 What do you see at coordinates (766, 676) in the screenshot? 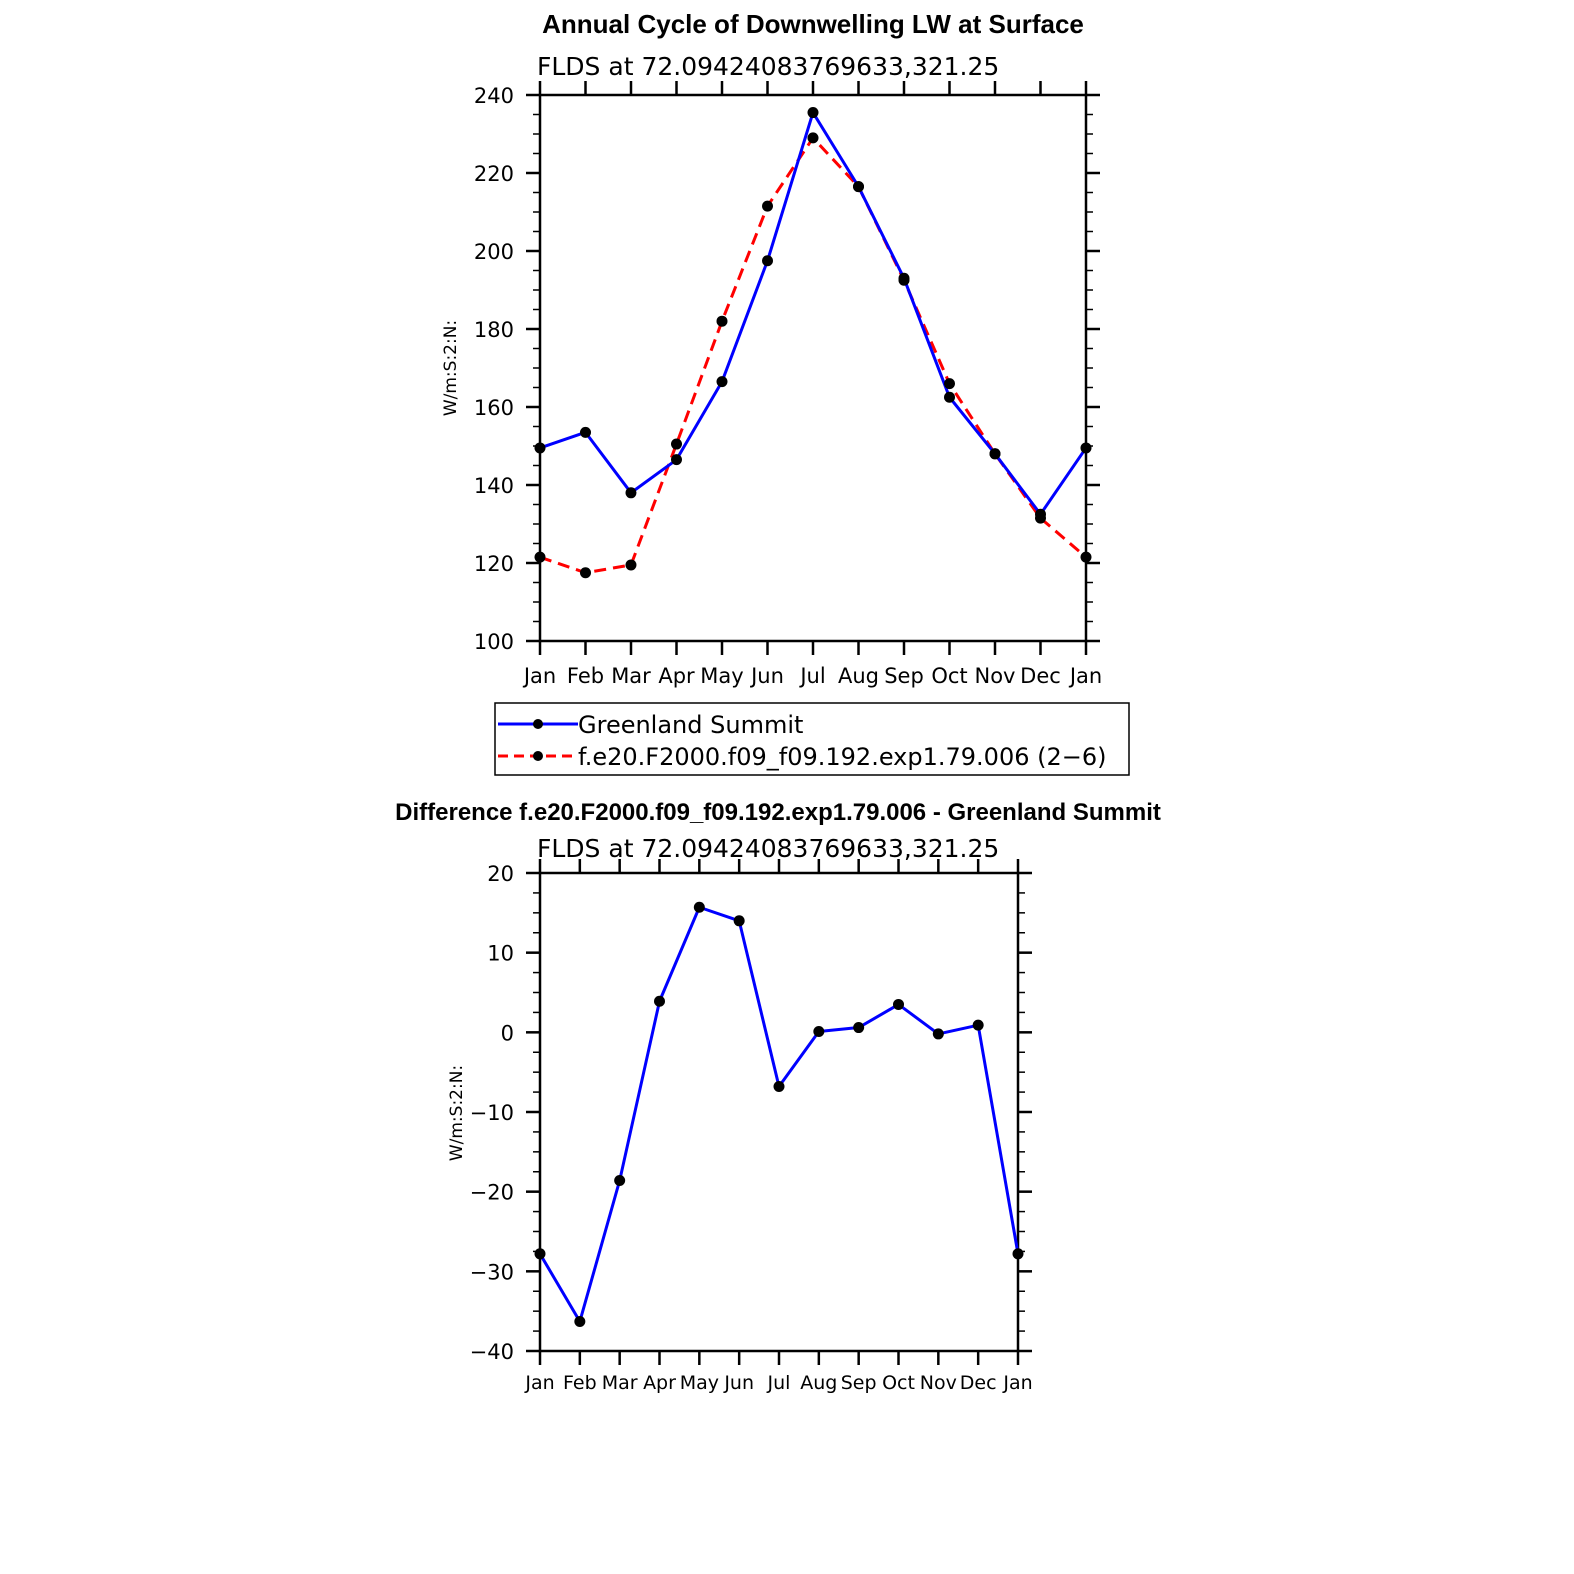
I see `chart1-xtick-label: Jun` at bounding box center [766, 676].